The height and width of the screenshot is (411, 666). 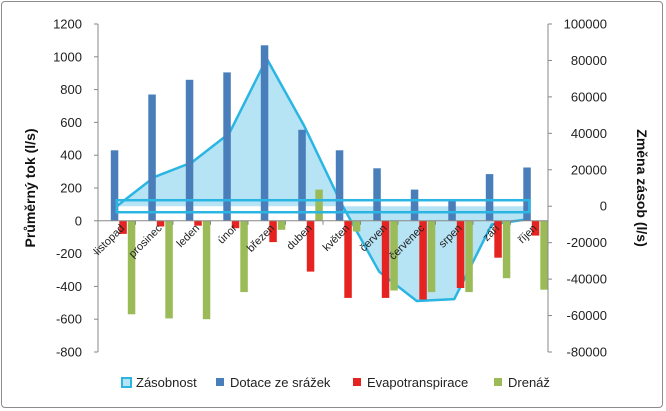 I want to click on legend-marker-storage, so click(x=126, y=382).